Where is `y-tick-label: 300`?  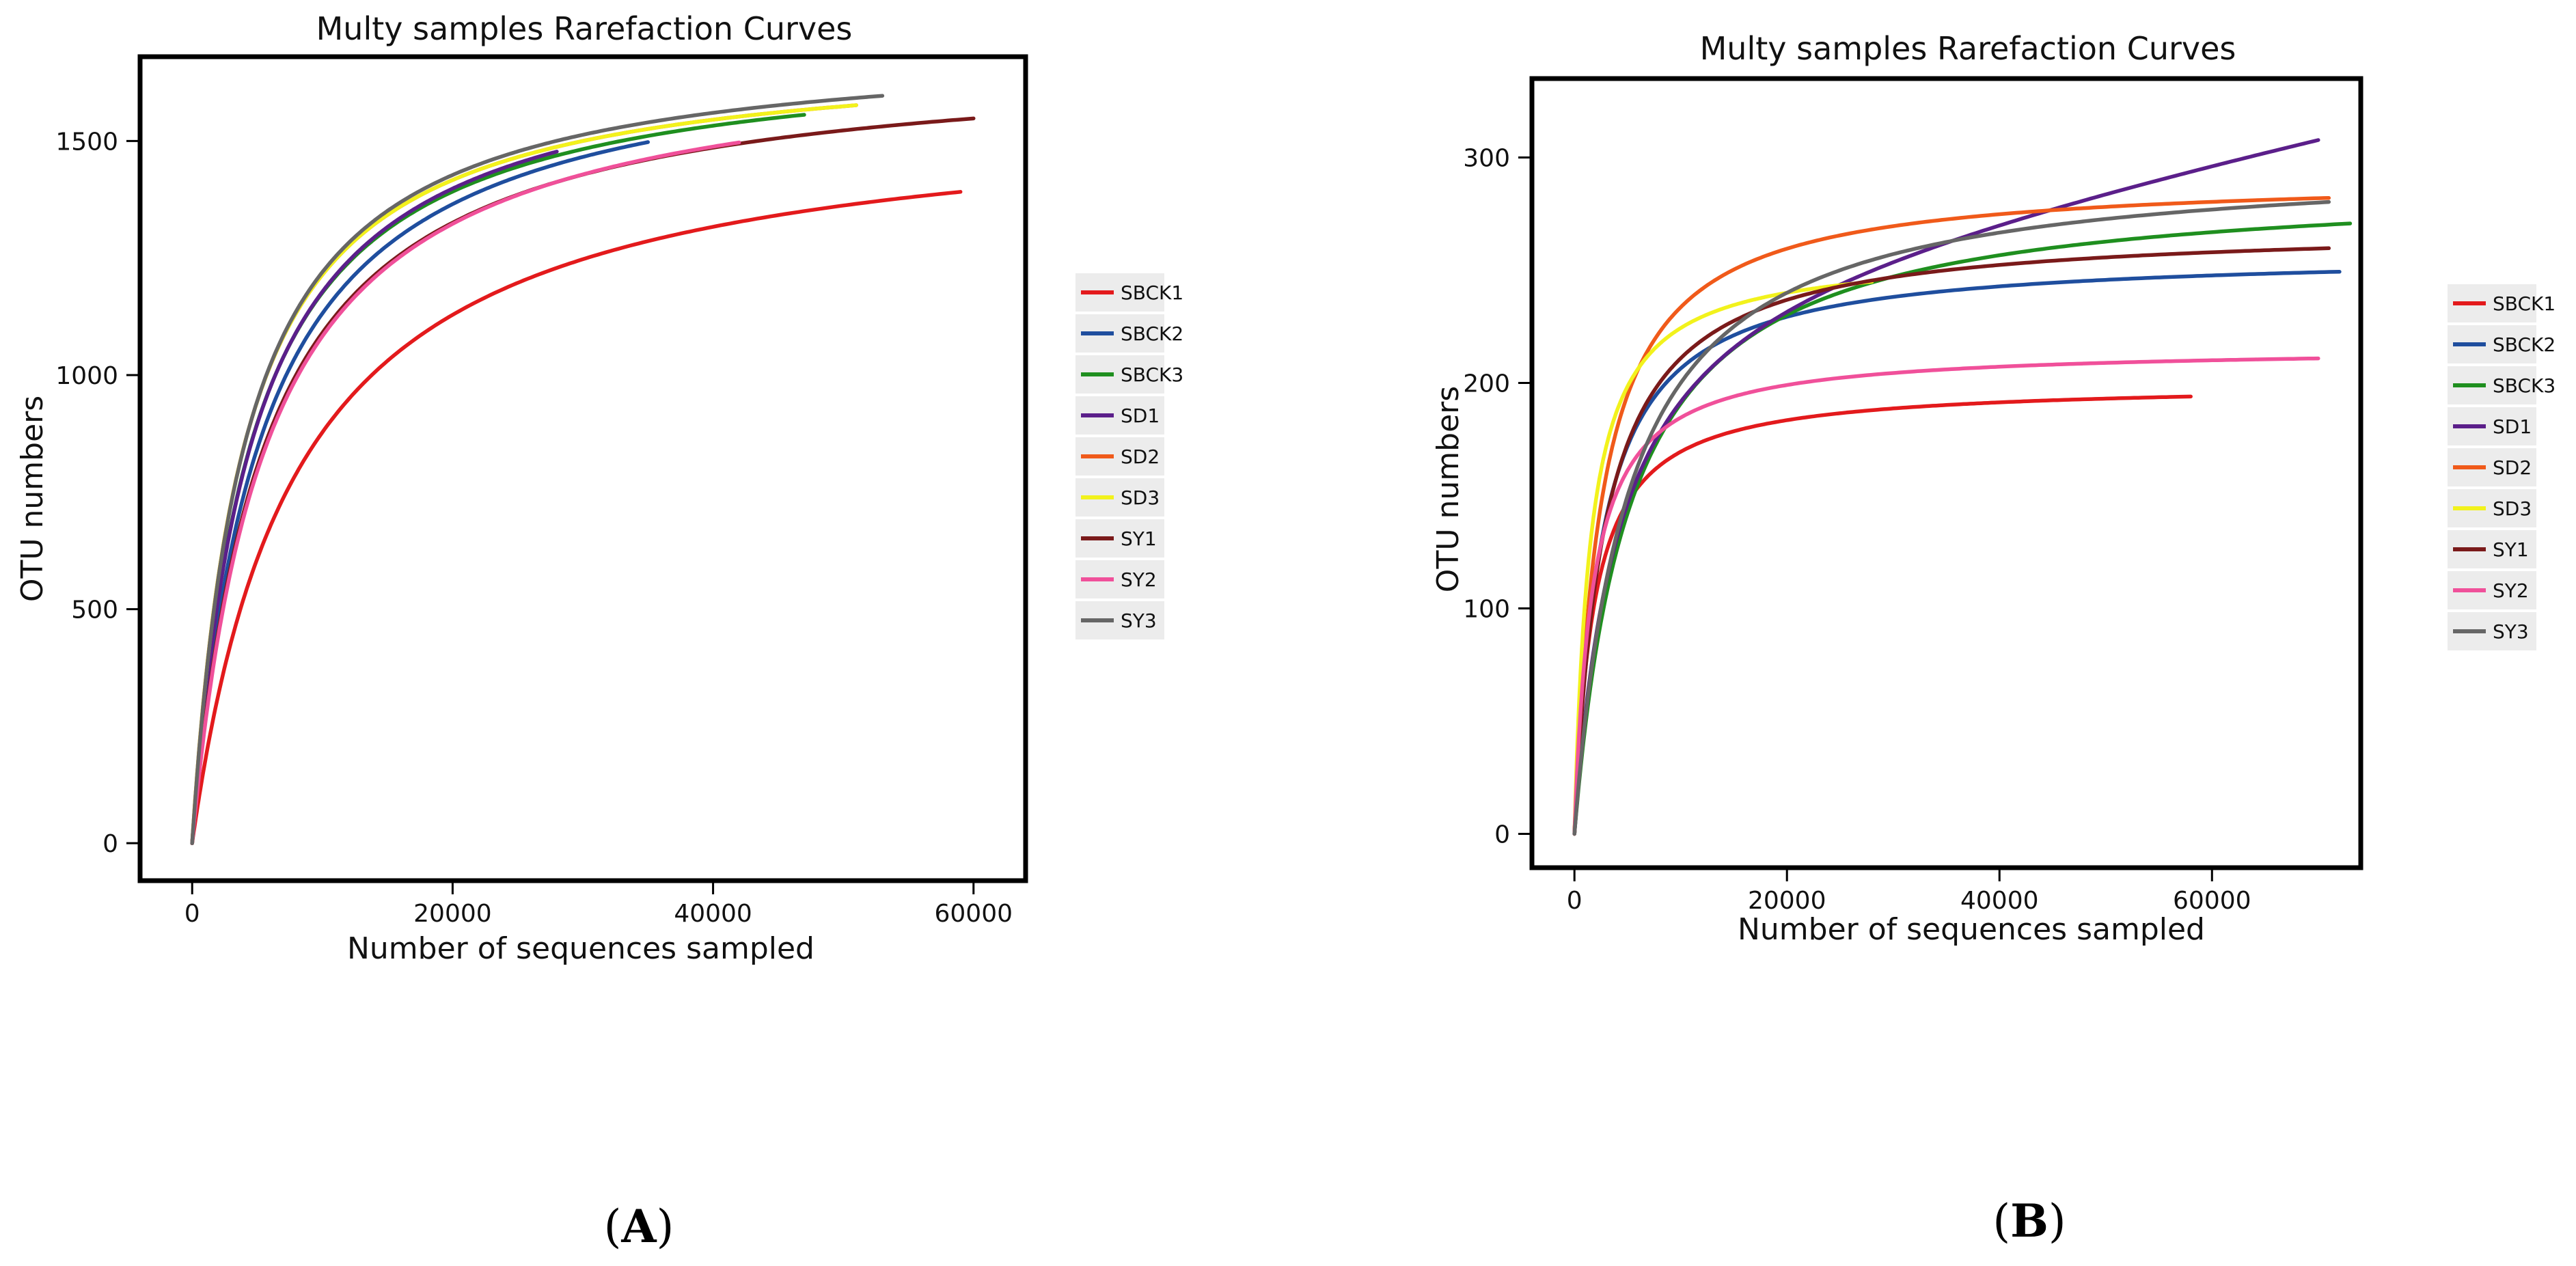 y-tick-label: 300 is located at coordinates (1486, 159).